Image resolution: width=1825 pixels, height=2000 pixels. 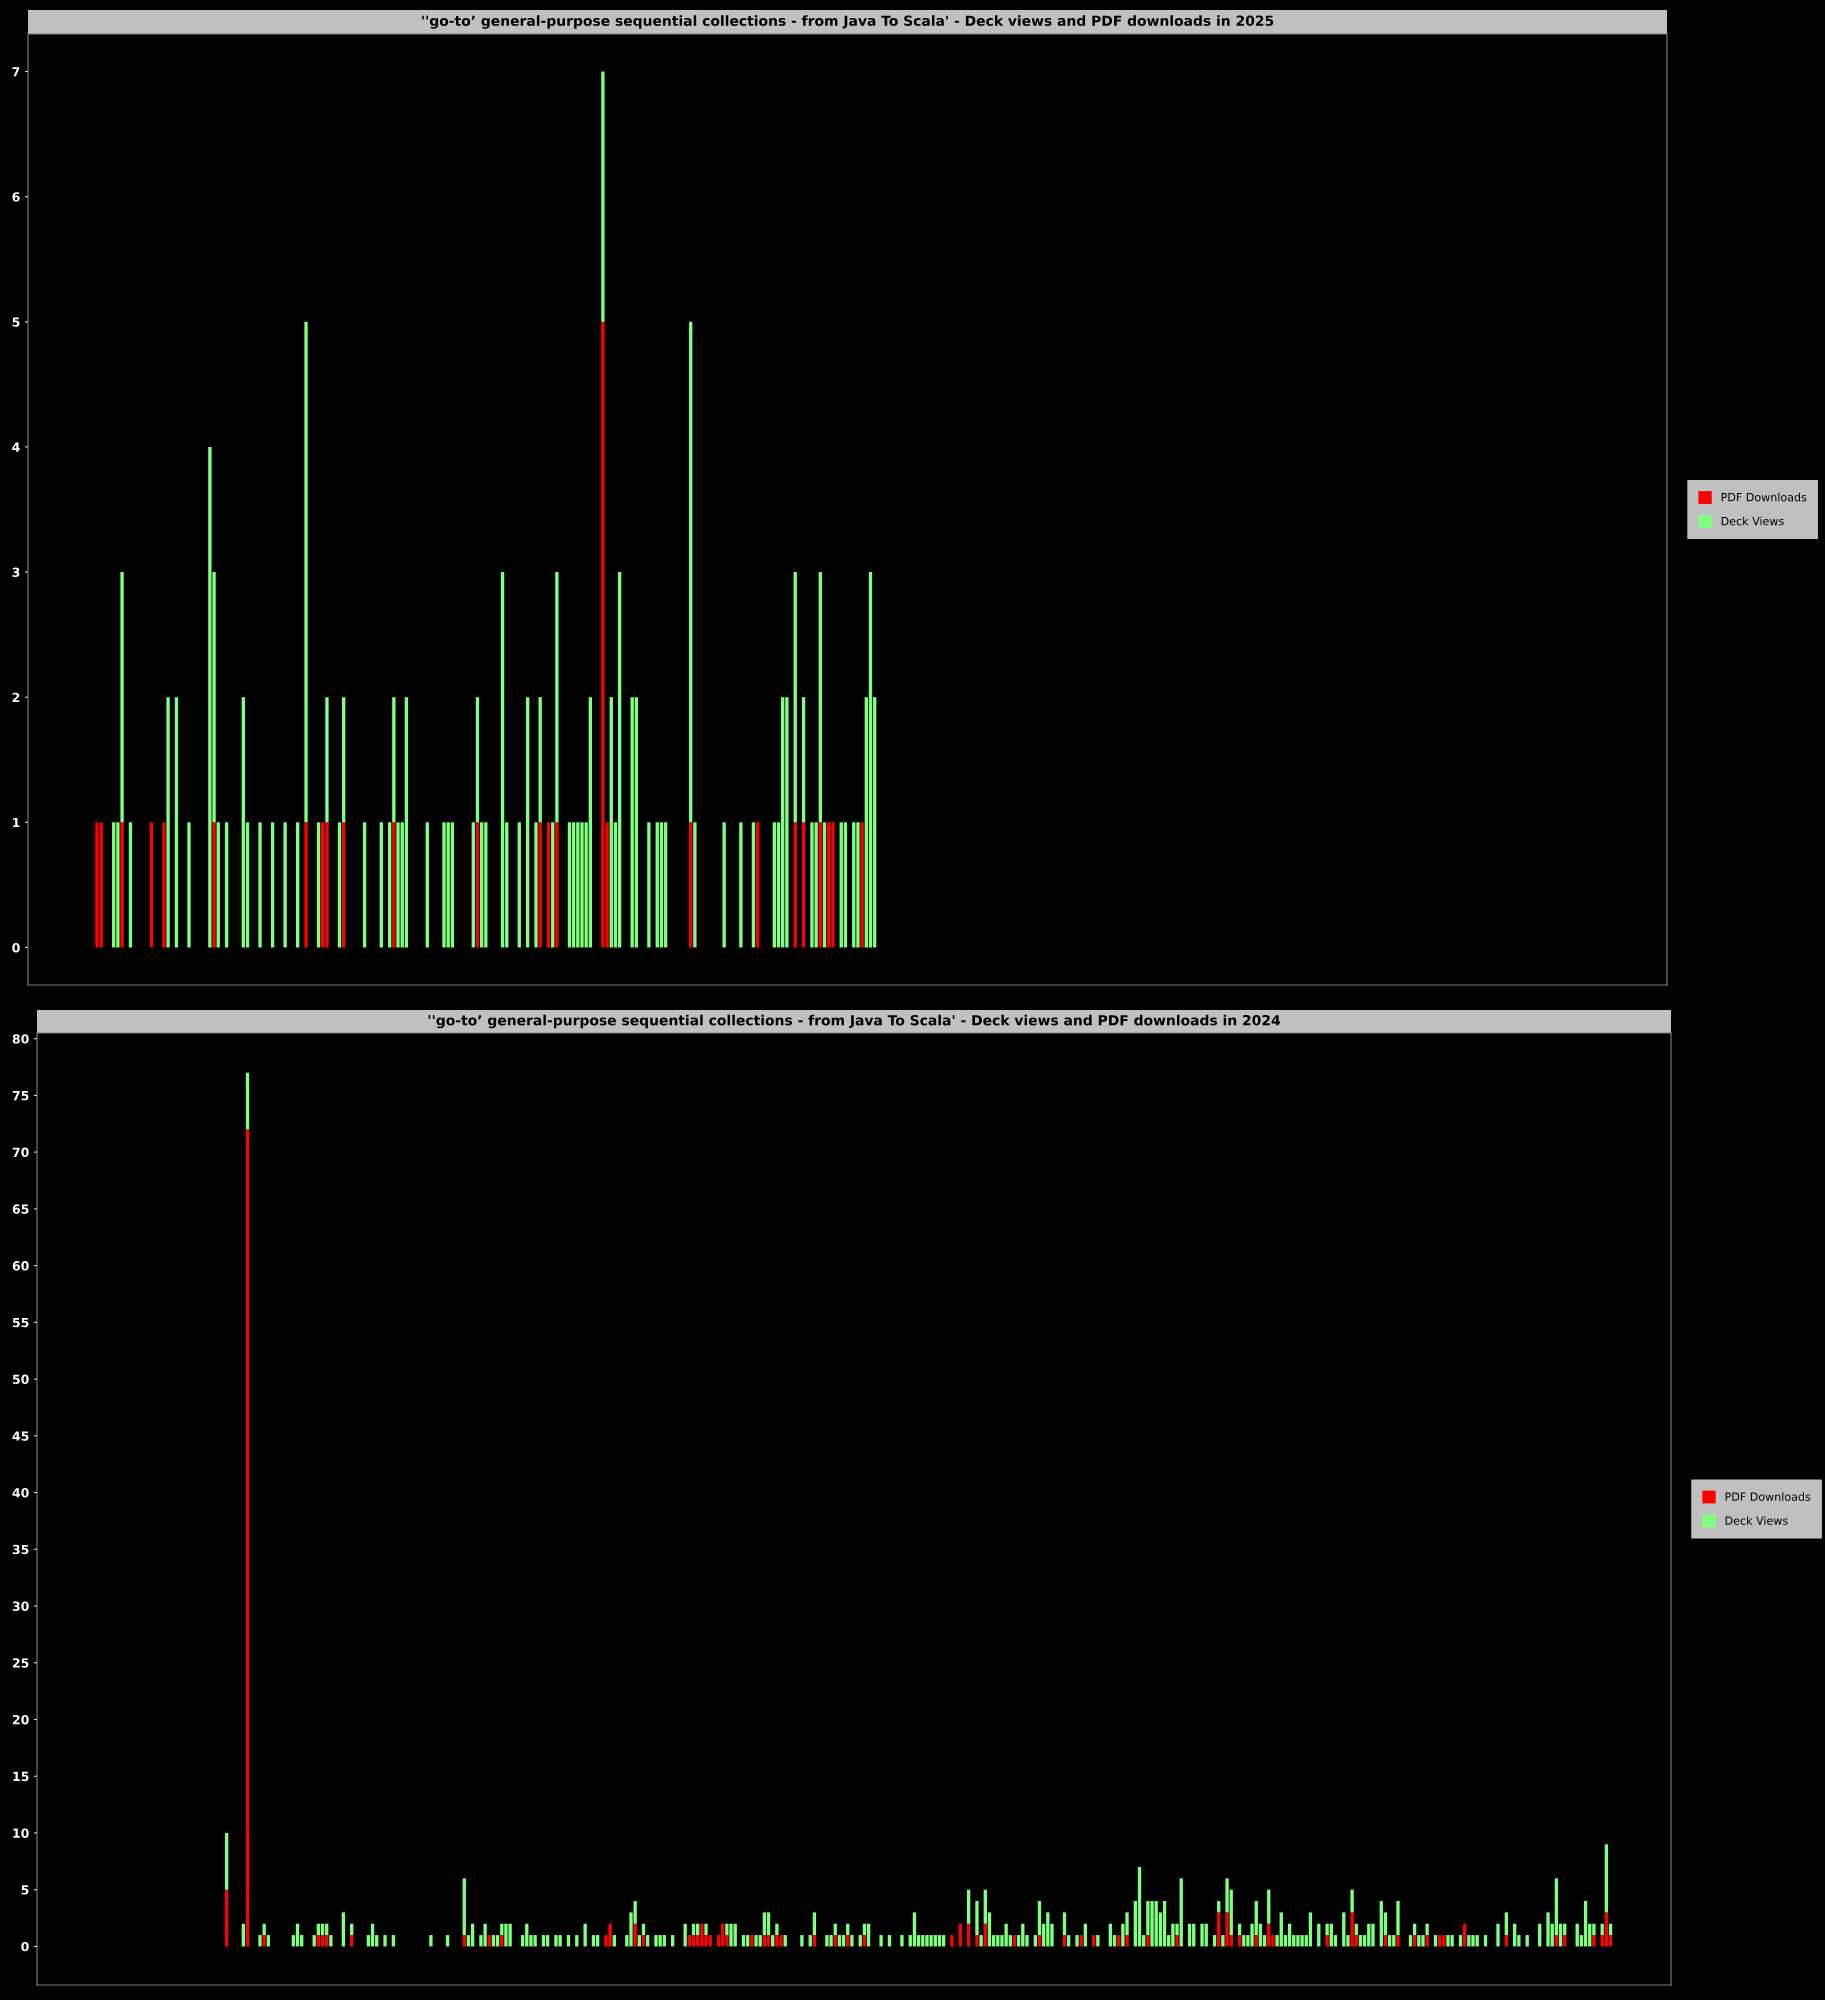 What do you see at coordinates (848, 22) in the screenshot?
I see `chart-title: ''go-to’ general-purpose sequential collections - from Java To Scala' - Deck views and PDF downloads in 2025` at bounding box center [848, 22].